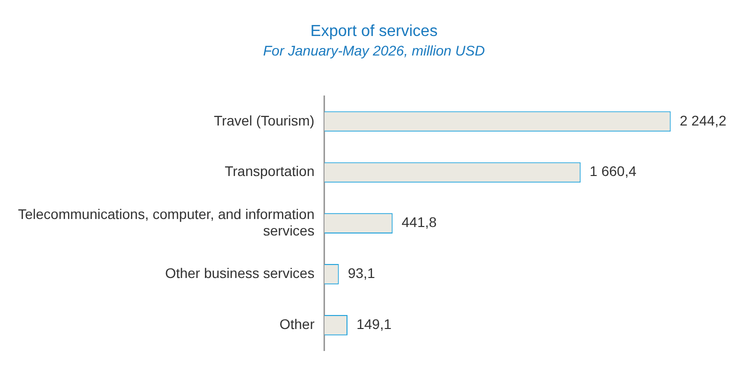  What do you see at coordinates (613, 171) in the screenshot?
I see `data-label: 1 660,4` at bounding box center [613, 171].